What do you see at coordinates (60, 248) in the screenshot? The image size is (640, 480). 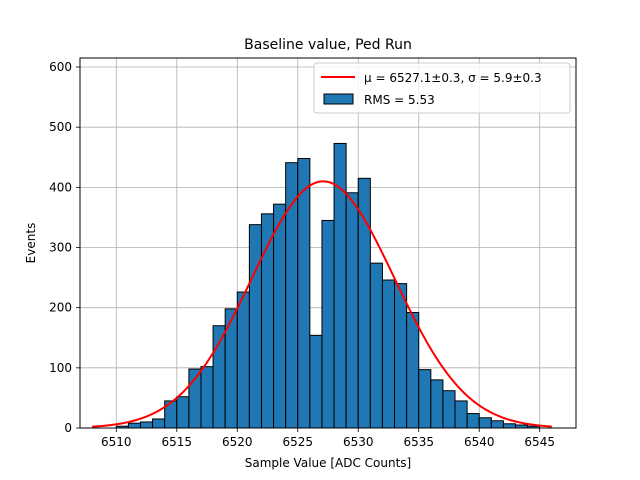 I see `y-tick-label: 300` at bounding box center [60, 248].